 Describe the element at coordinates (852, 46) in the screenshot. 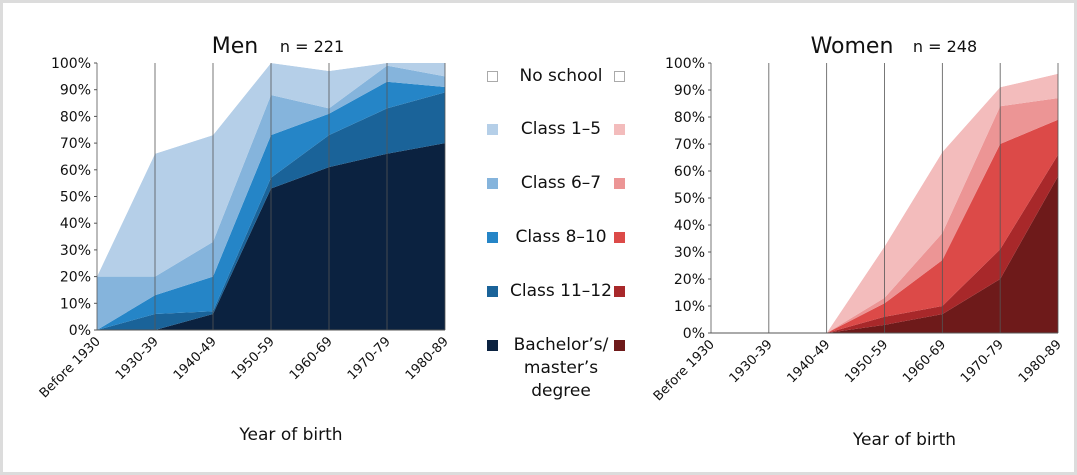

I see `chart-title: Women` at that location.